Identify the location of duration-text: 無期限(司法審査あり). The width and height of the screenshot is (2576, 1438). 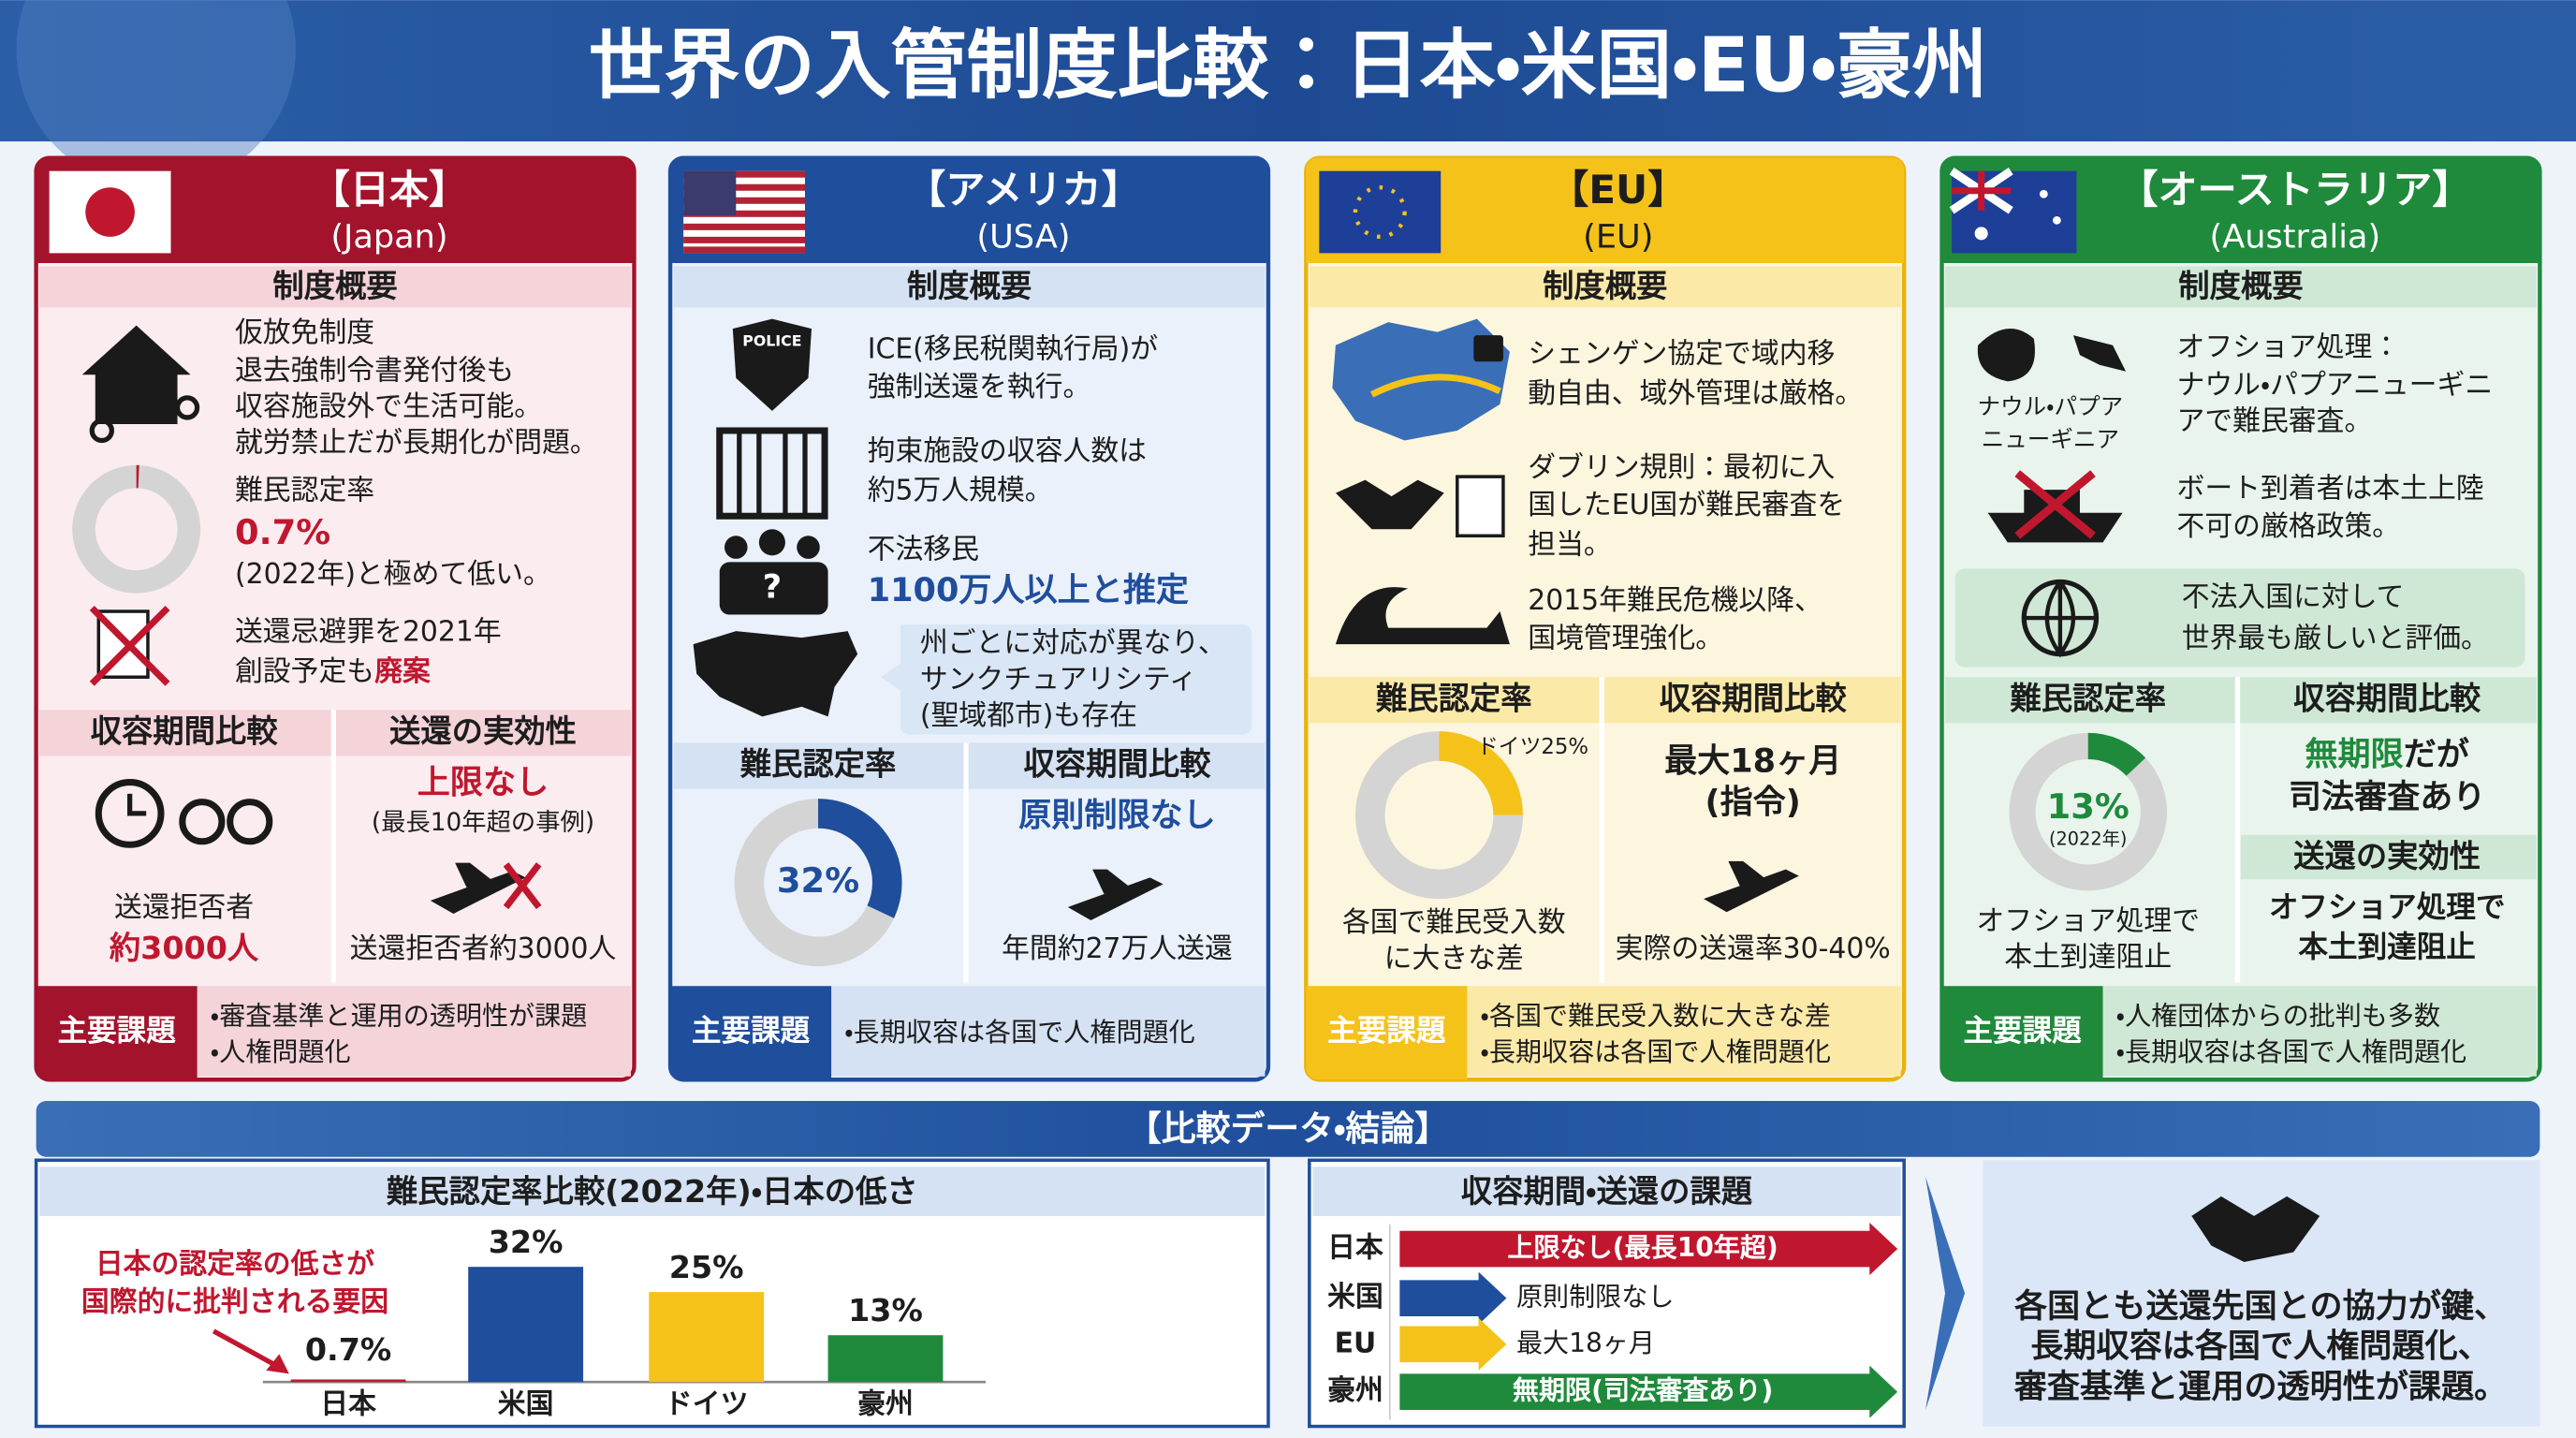
(1643, 1390).